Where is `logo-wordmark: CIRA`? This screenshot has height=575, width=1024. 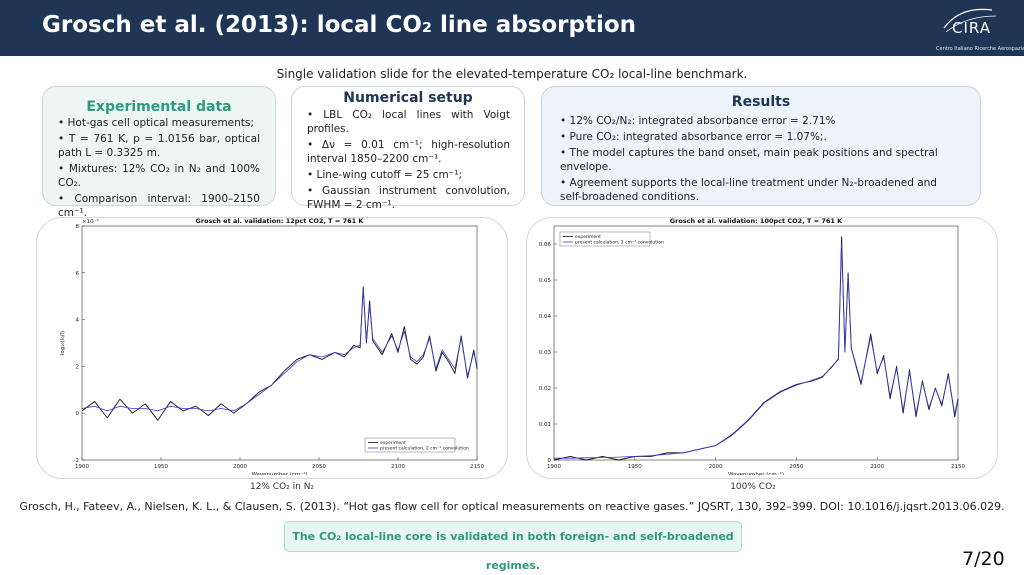
logo-wordmark: CIRA is located at coordinates (971, 28).